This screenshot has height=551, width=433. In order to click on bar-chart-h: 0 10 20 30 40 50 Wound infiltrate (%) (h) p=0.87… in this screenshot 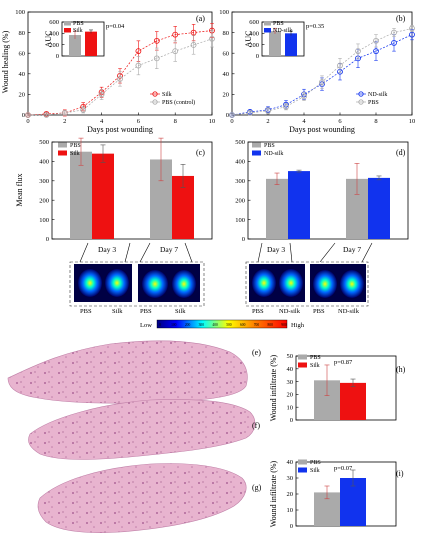, I will do `click(337, 388)`.